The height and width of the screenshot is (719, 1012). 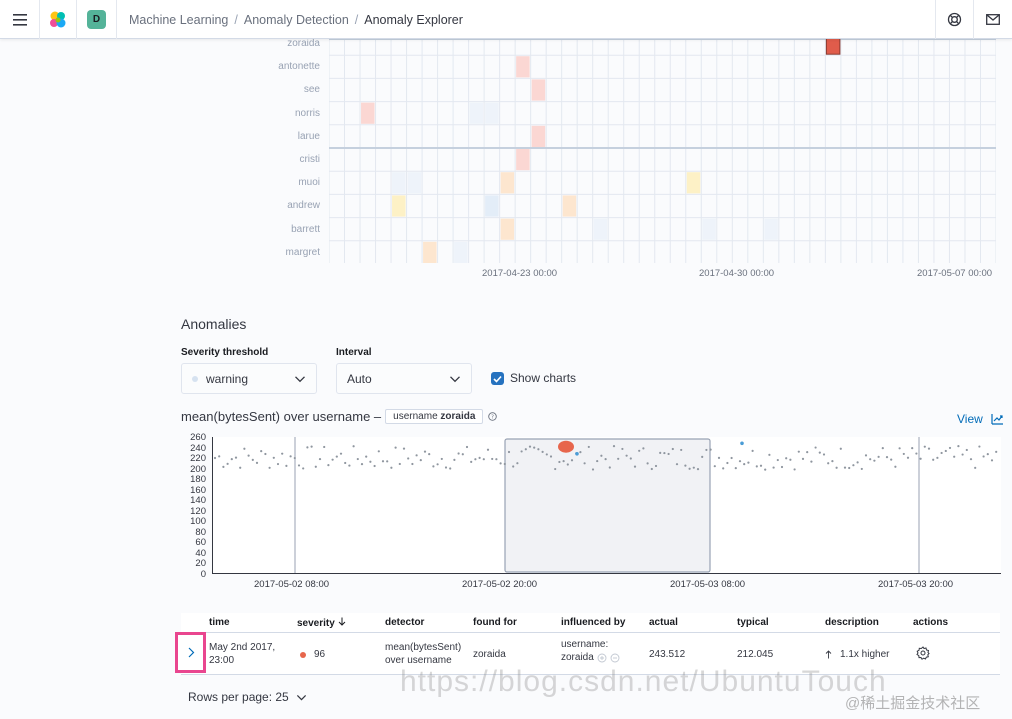 What do you see at coordinates (742, 443) in the screenshot?
I see `low-anomaly-marker` at bounding box center [742, 443].